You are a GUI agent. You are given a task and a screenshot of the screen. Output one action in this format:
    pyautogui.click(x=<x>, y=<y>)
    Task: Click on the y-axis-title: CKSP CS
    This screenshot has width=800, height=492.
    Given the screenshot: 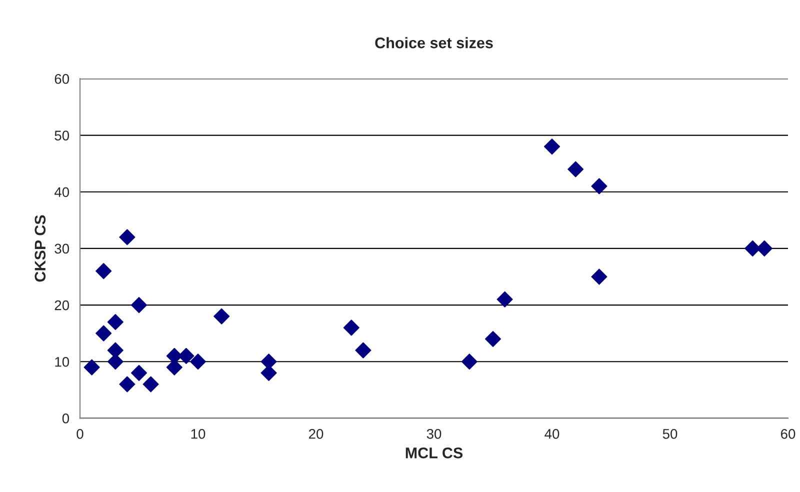 What is the action you would take?
    pyautogui.click(x=40, y=248)
    